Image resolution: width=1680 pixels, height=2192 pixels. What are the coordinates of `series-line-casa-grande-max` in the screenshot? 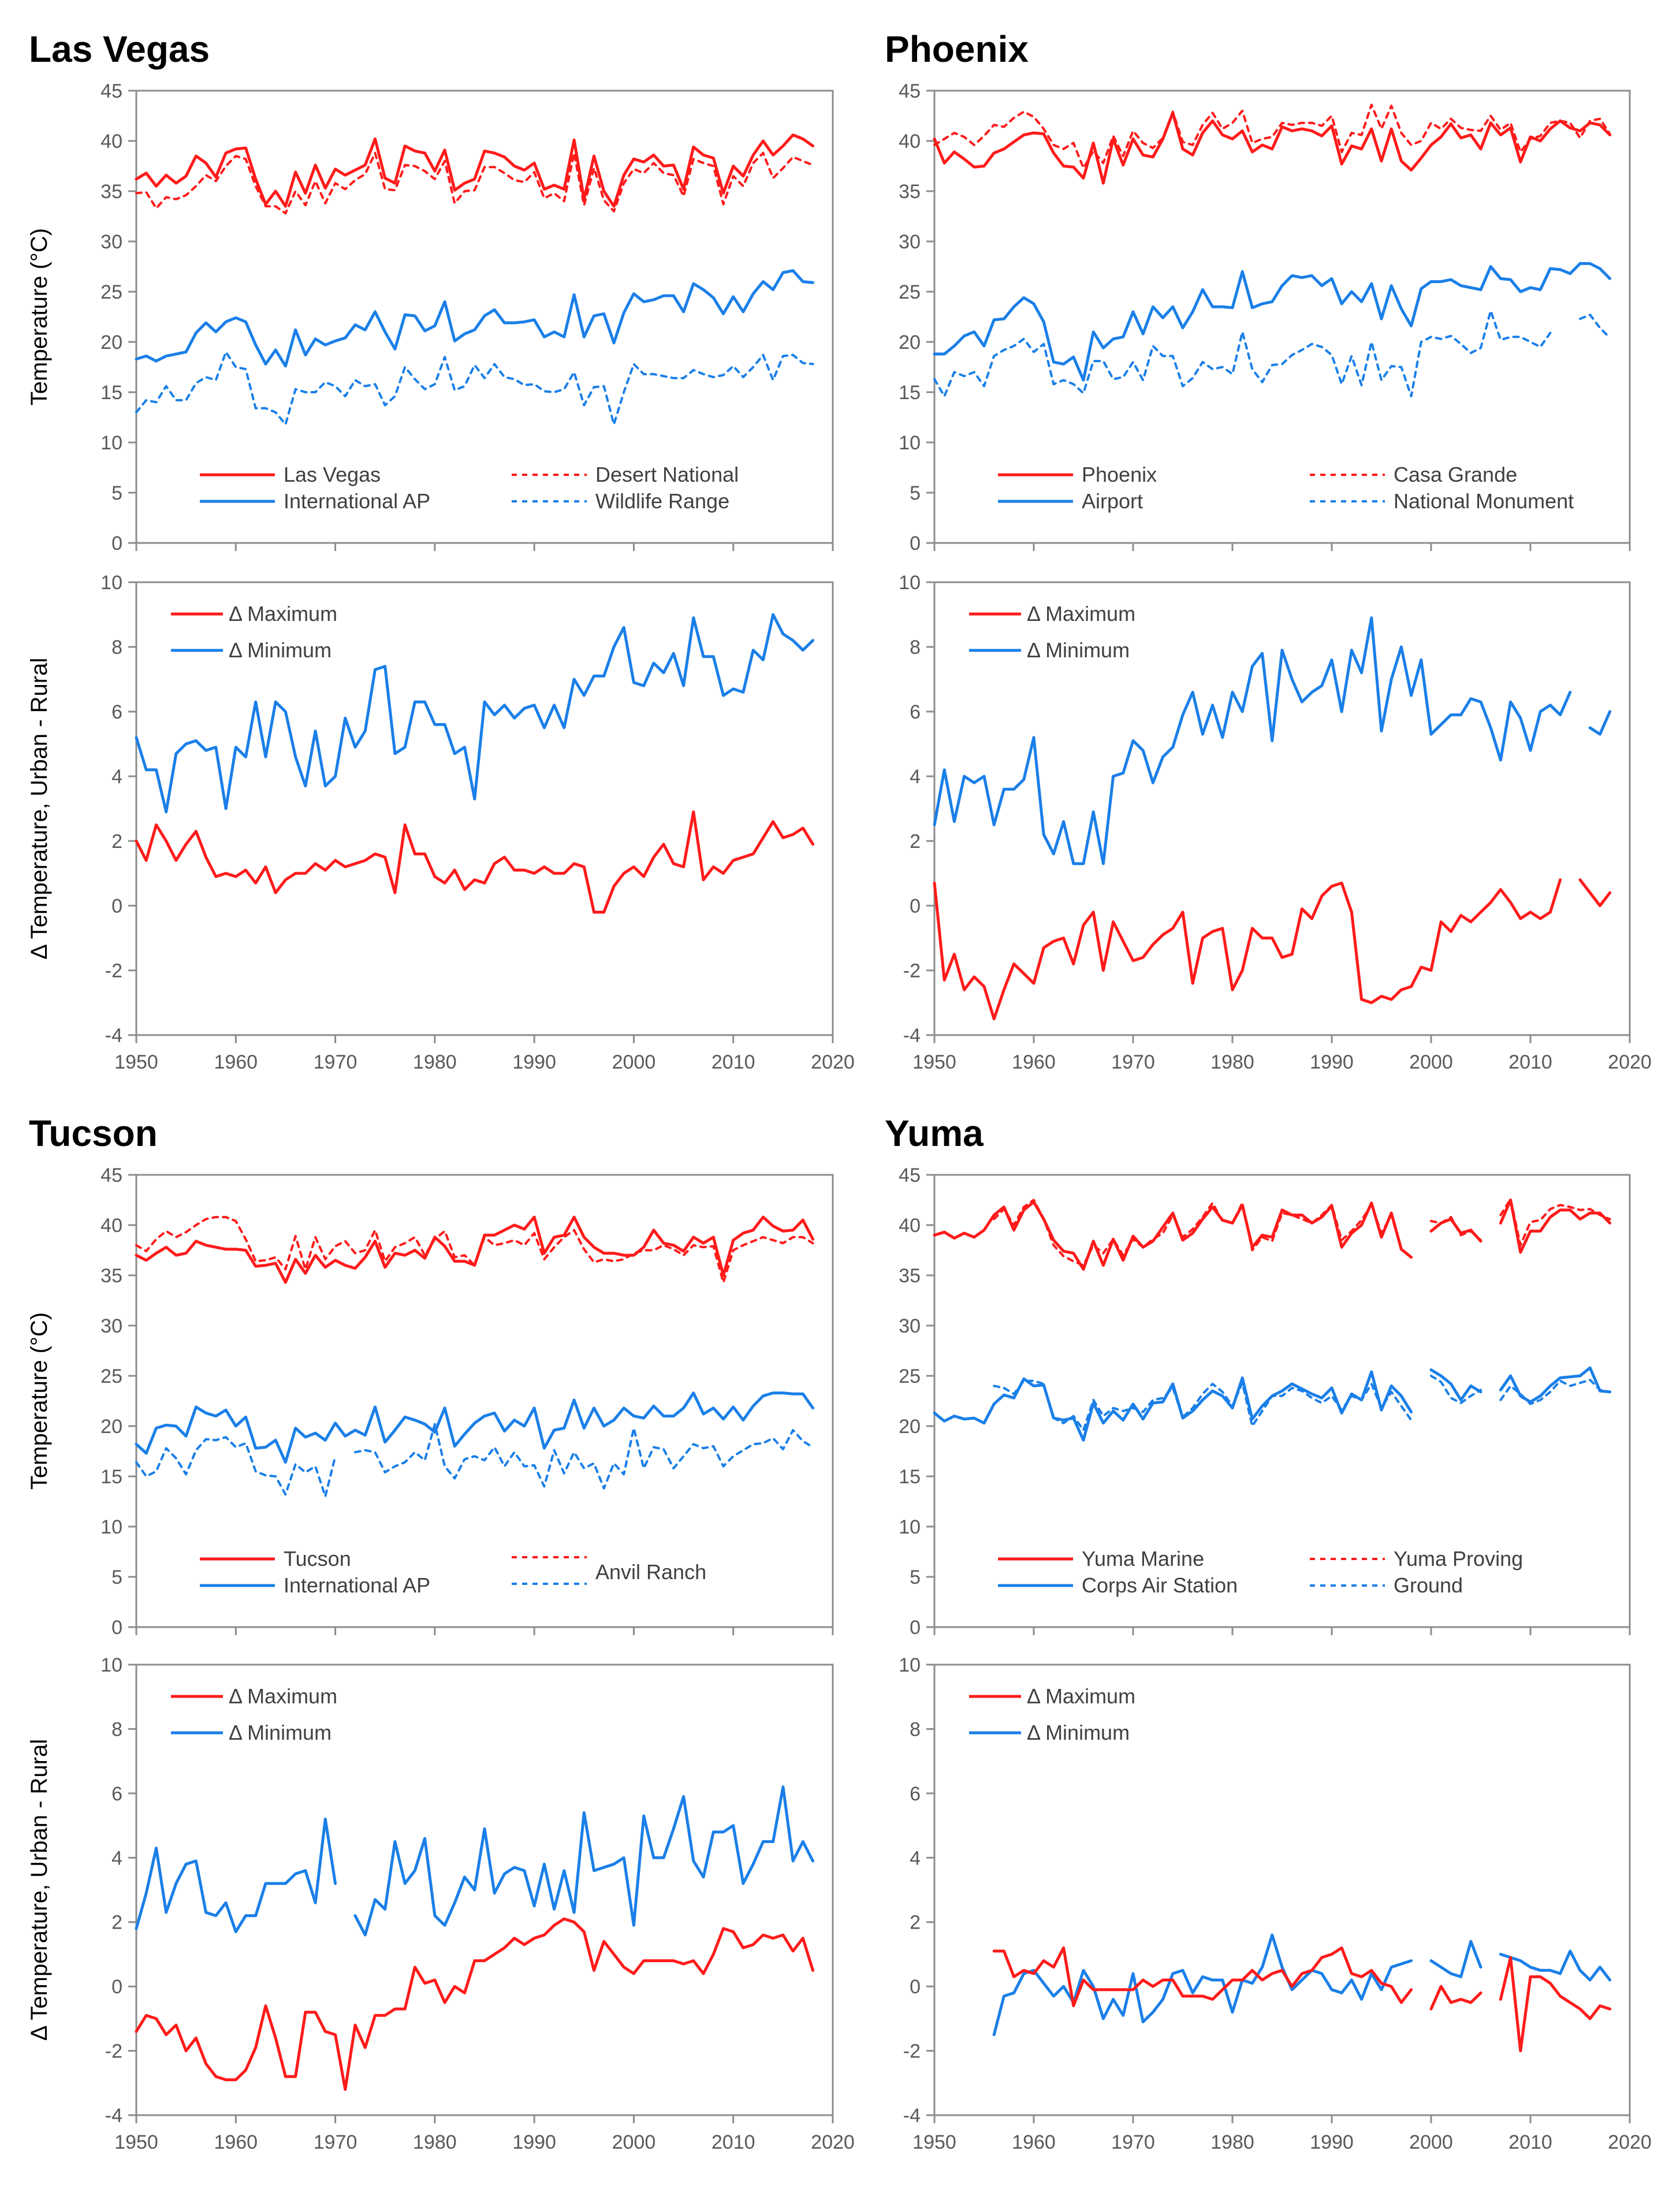 It's located at (1272, 136).